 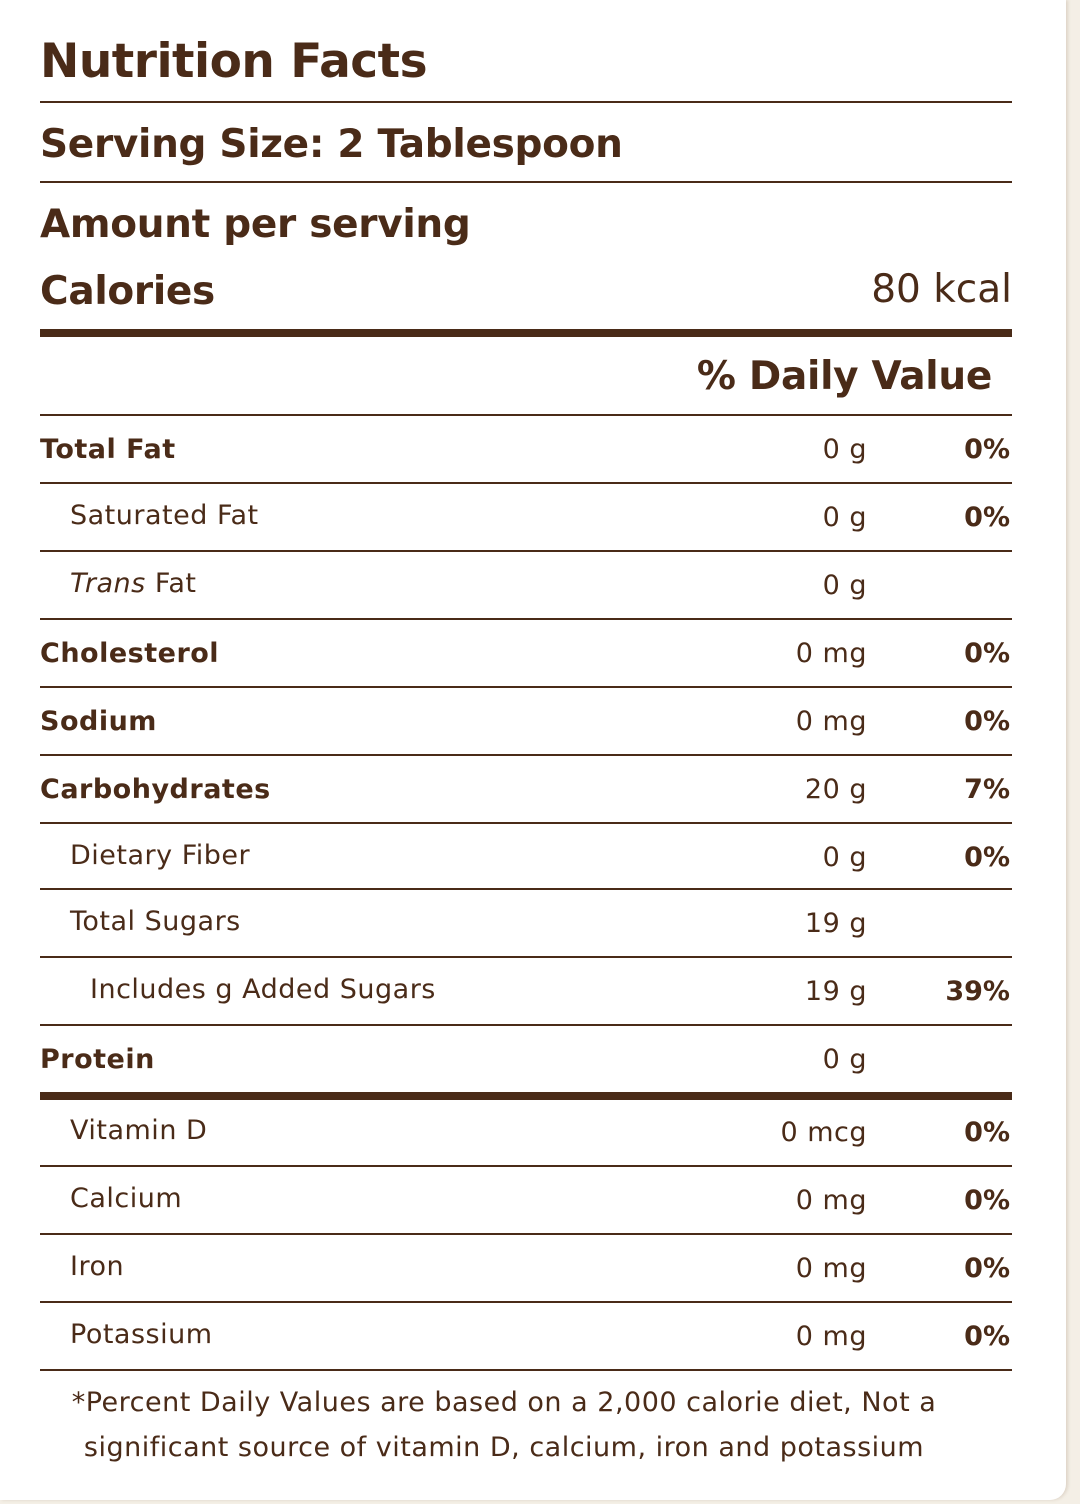 What do you see at coordinates (526, 586) in the screenshot?
I see `nutrient-row-trans-fat: Trans Fat 0 g` at bounding box center [526, 586].